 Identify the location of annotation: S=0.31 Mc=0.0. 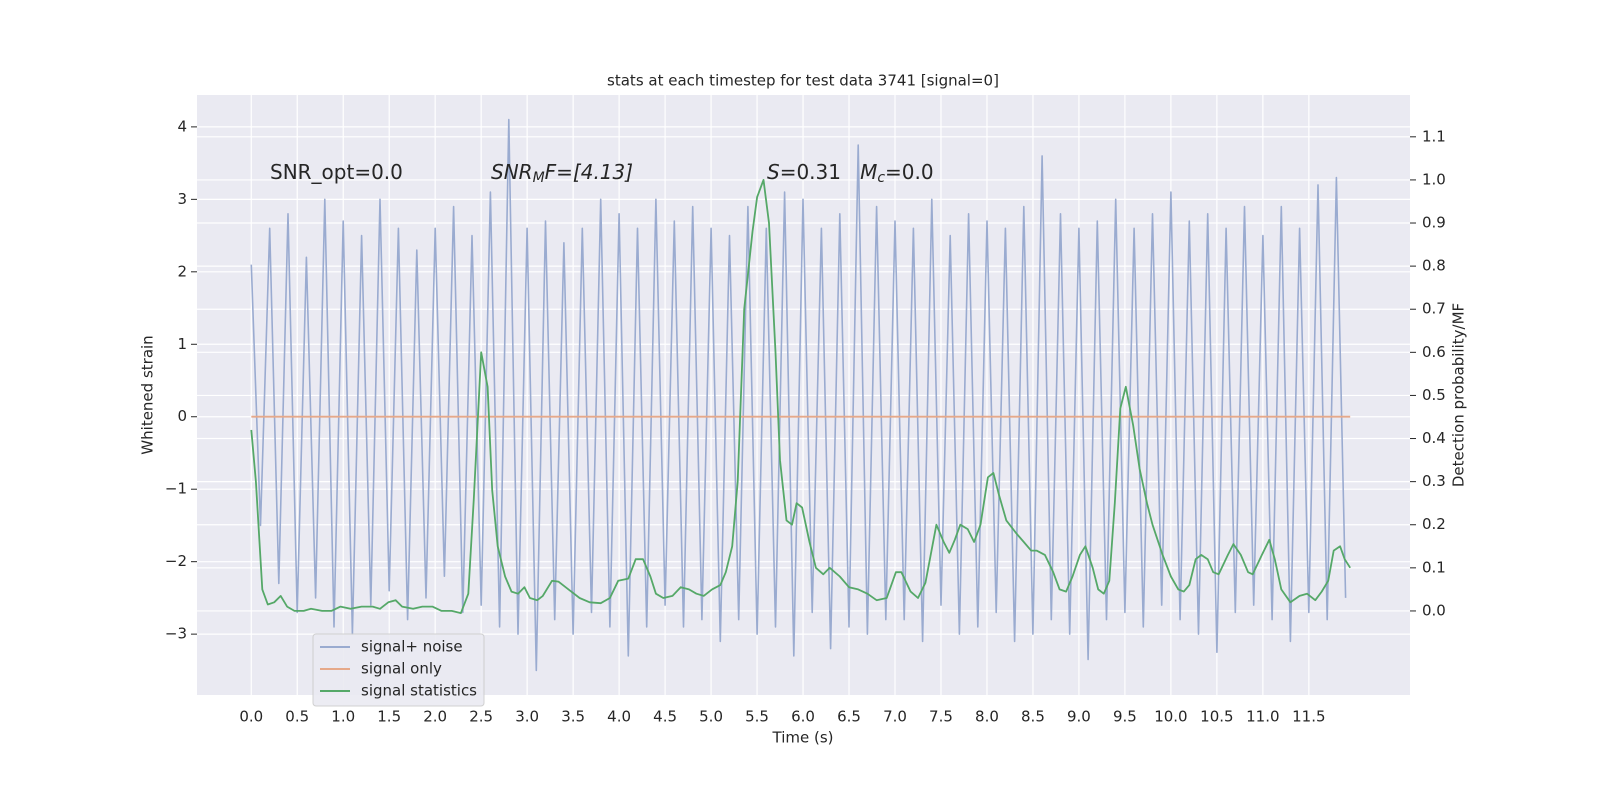
(850, 173).